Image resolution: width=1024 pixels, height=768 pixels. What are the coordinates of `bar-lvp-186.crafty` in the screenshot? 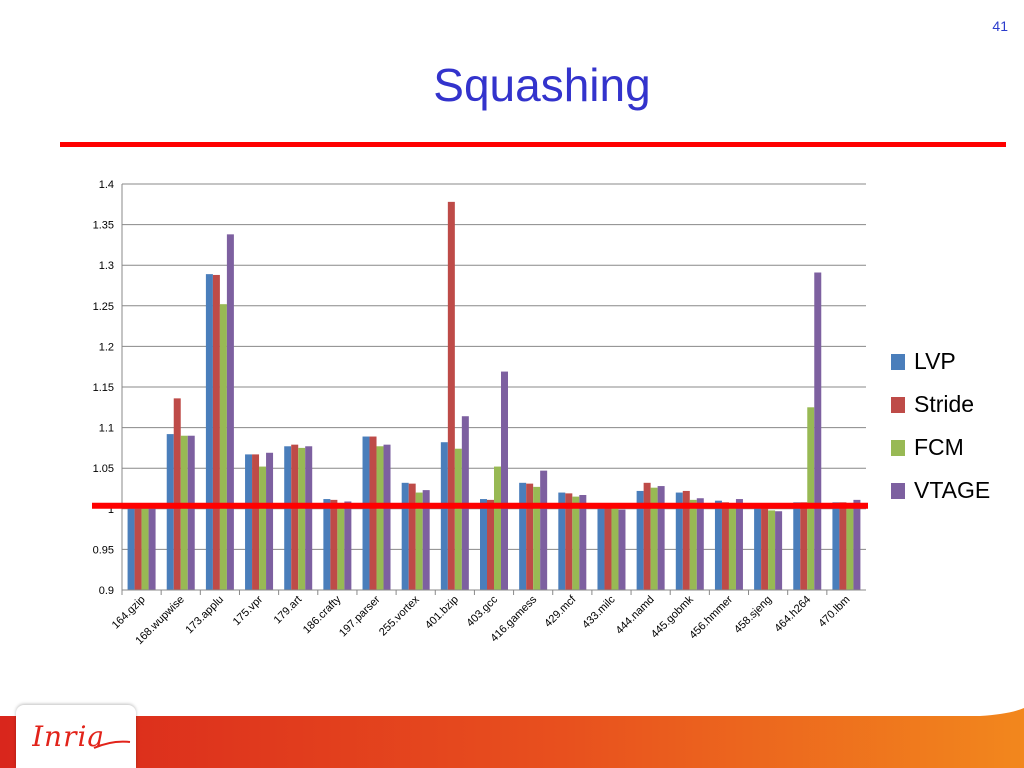 It's located at (327, 544).